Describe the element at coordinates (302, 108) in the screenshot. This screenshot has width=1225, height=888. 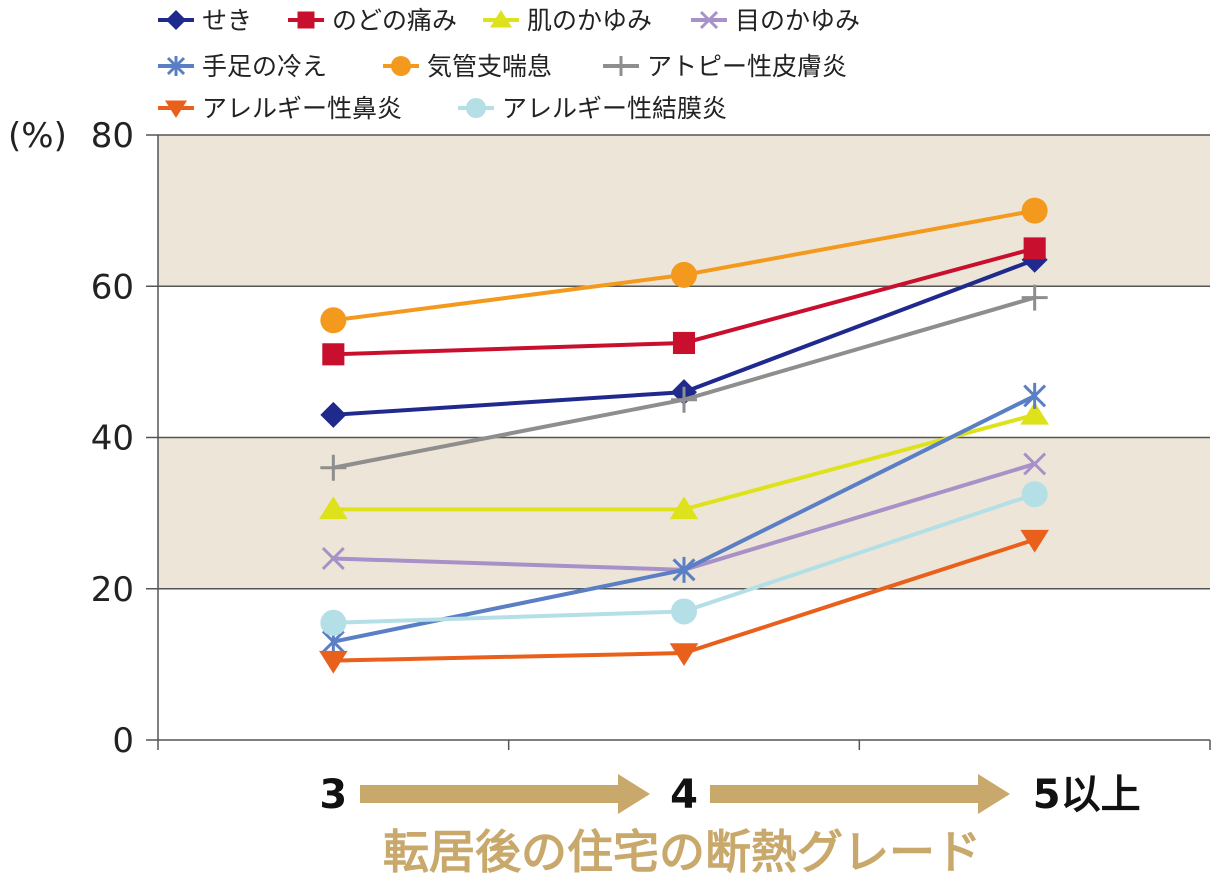
I see `legend-label-7: アレルギー性鼻炎` at that location.